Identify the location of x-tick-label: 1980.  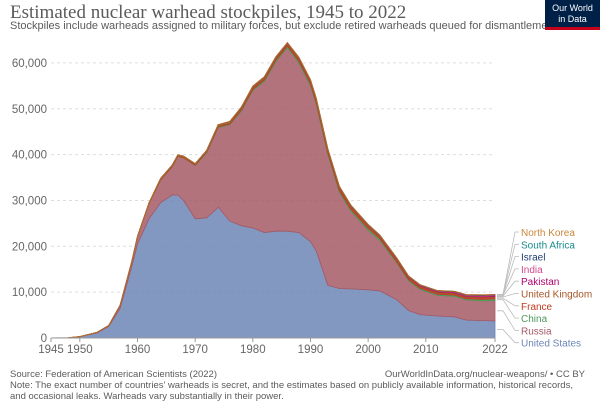
(253, 350).